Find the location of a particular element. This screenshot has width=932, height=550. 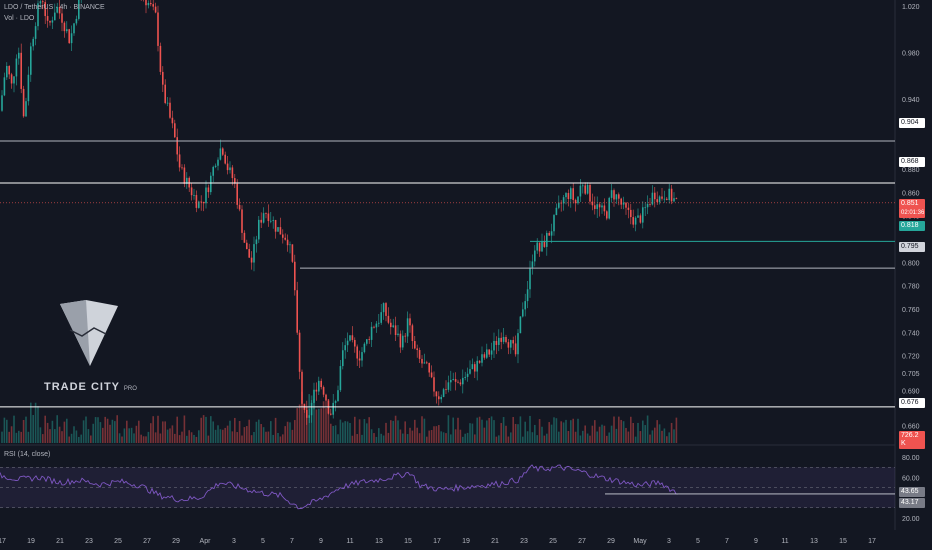

volume-title: Vol · LDO is located at coordinates (19, 18).